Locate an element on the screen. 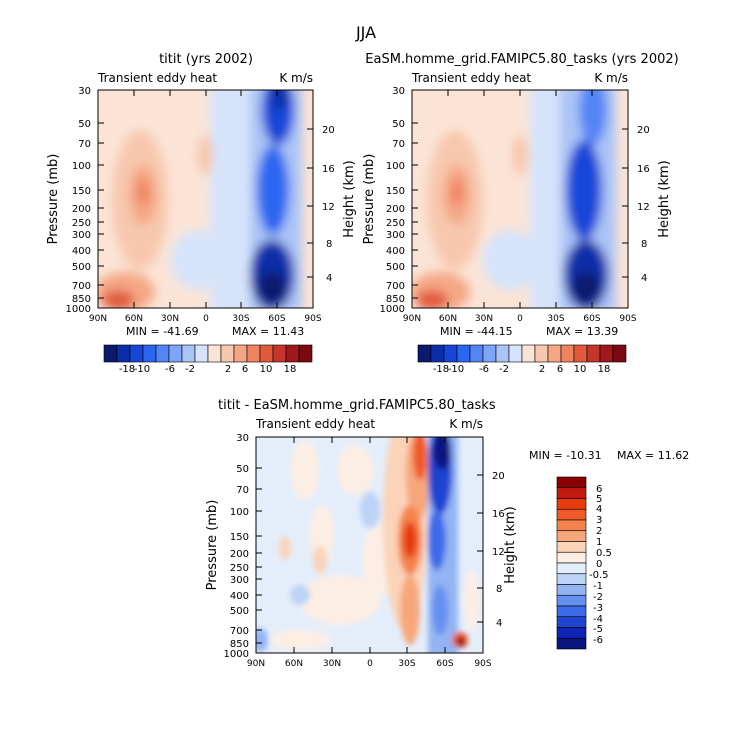 This screenshot has height=744, width=731. p3-neg-patch is located at coordinates (370, 510).